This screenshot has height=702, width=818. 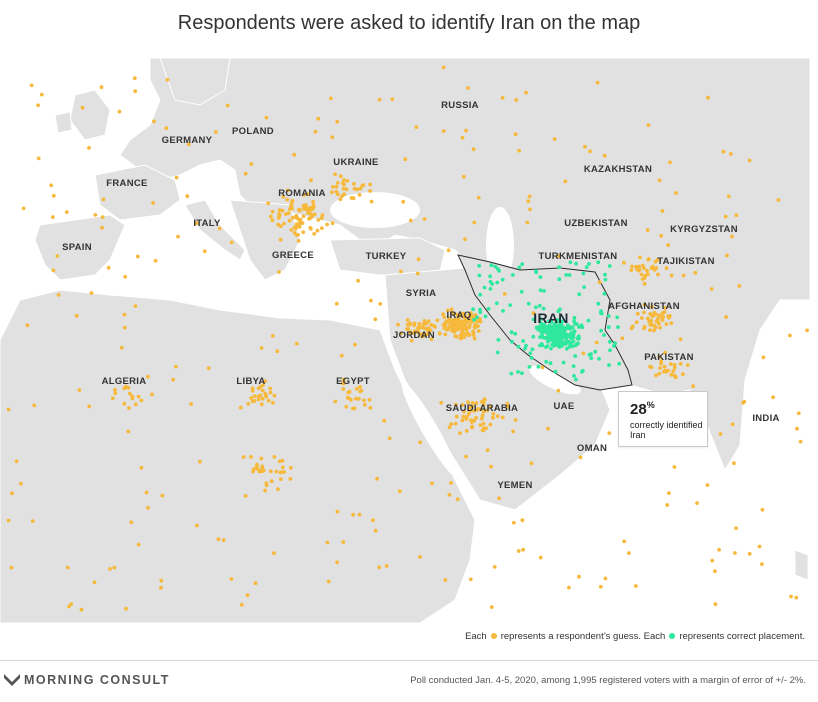 What do you see at coordinates (686, 261) in the screenshot?
I see `country-label-tajikistan: TAJIKISTAN` at bounding box center [686, 261].